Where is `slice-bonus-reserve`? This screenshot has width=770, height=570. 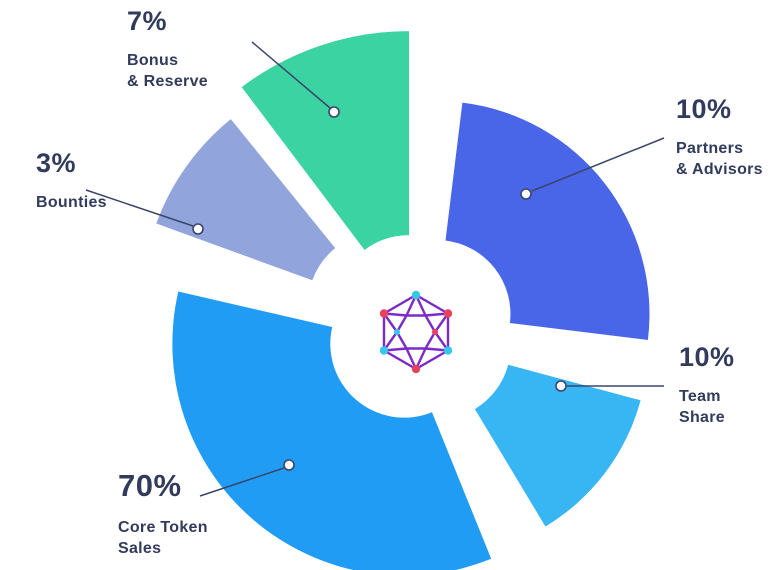 slice-bonus-reserve is located at coordinates (325, 140).